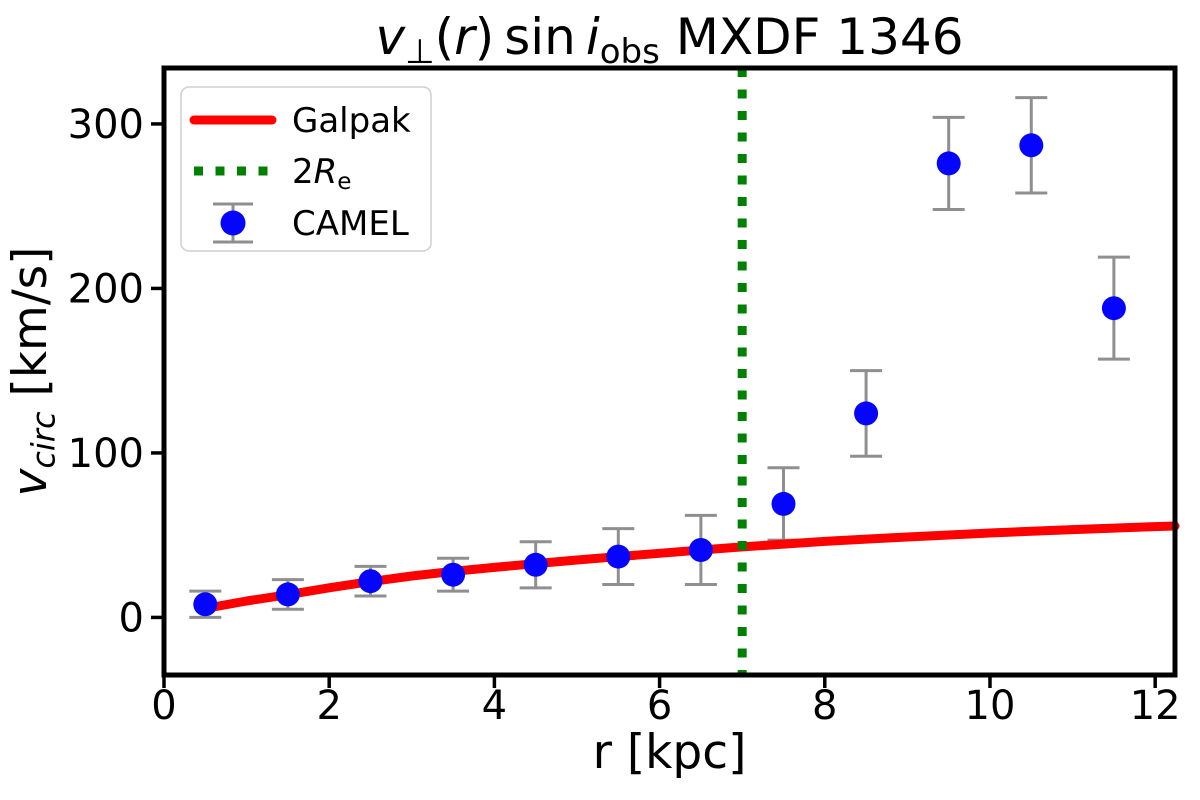 The height and width of the screenshot is (800, 1200). What do you see at coordinates (106, 125) in the screenshot?
I see `y-tick-label: 300` at bounding box center [106, 125].